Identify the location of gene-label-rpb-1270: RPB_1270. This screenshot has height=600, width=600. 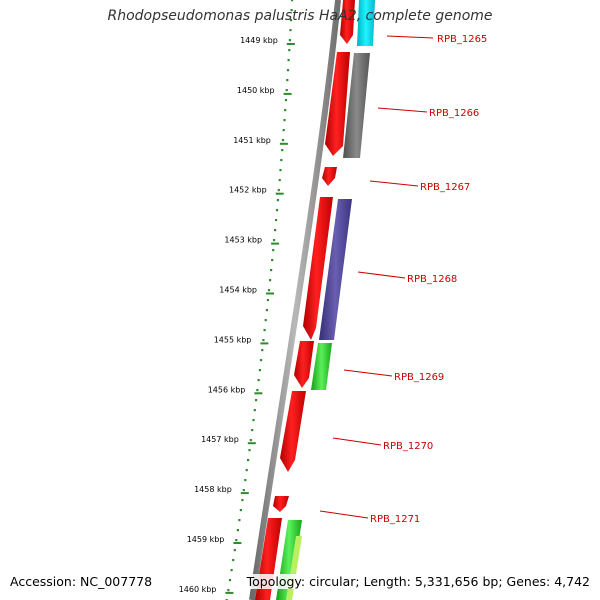
(408, 446).